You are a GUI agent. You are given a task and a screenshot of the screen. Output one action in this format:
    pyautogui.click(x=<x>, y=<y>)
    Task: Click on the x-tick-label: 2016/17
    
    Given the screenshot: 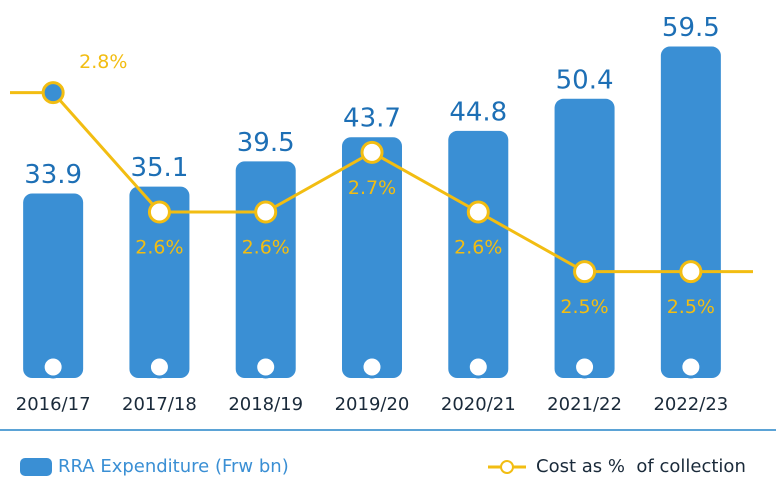 What is the action you would take?
    pyautogui.click(x=53, y=404)
    